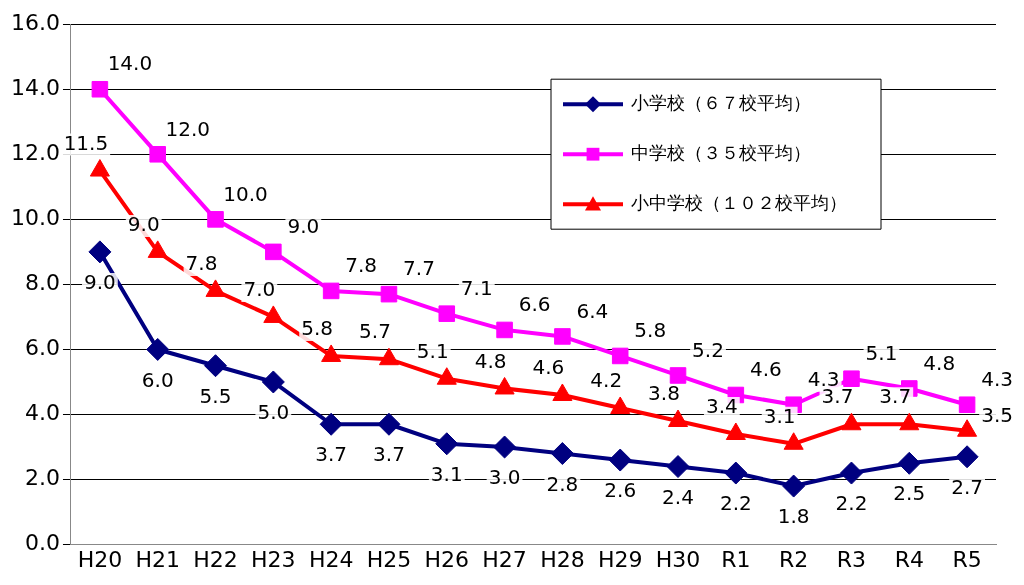 The height and width of the screenshot is (585, 1024). What do you see at coordinates (606, 380) in the screenshot?
I see `data-label: 4.2` at bounding box center [606, 380].